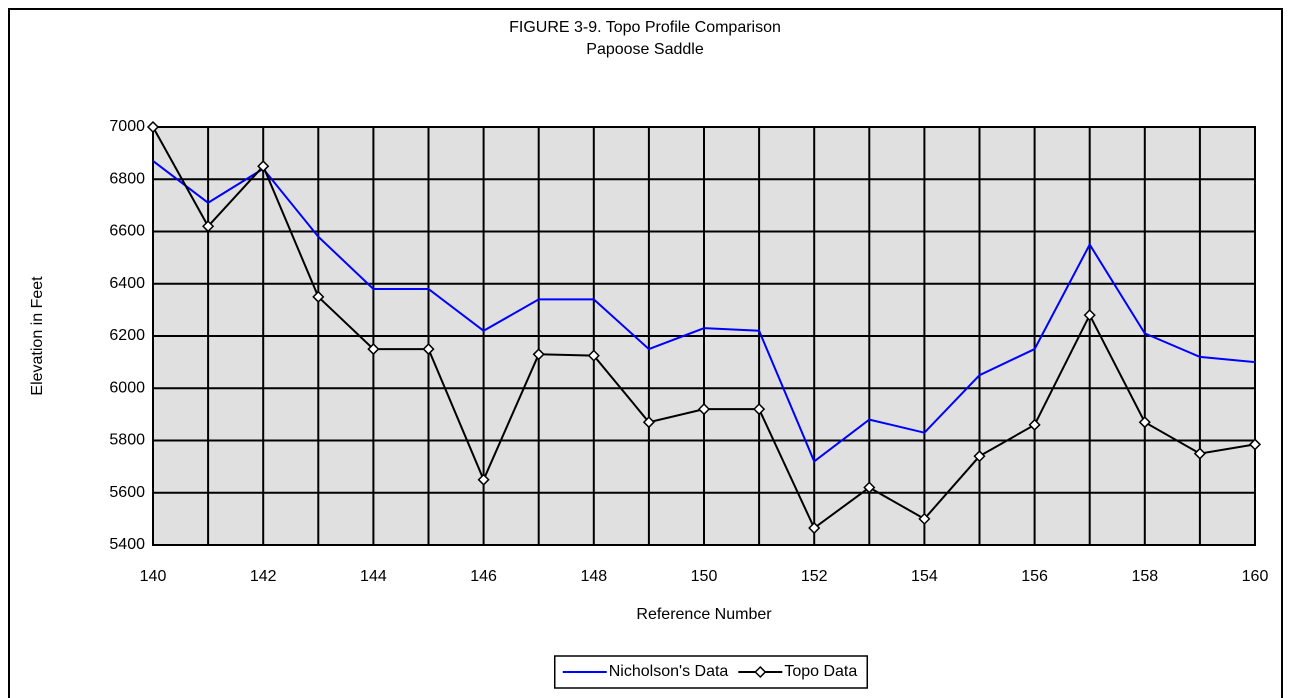 This screenshot has width=1291, height=698. What do you see at coordinates (814, 576) in the screenshot?
I see `x-tick-label: 152` at bounding box center [814, 576].